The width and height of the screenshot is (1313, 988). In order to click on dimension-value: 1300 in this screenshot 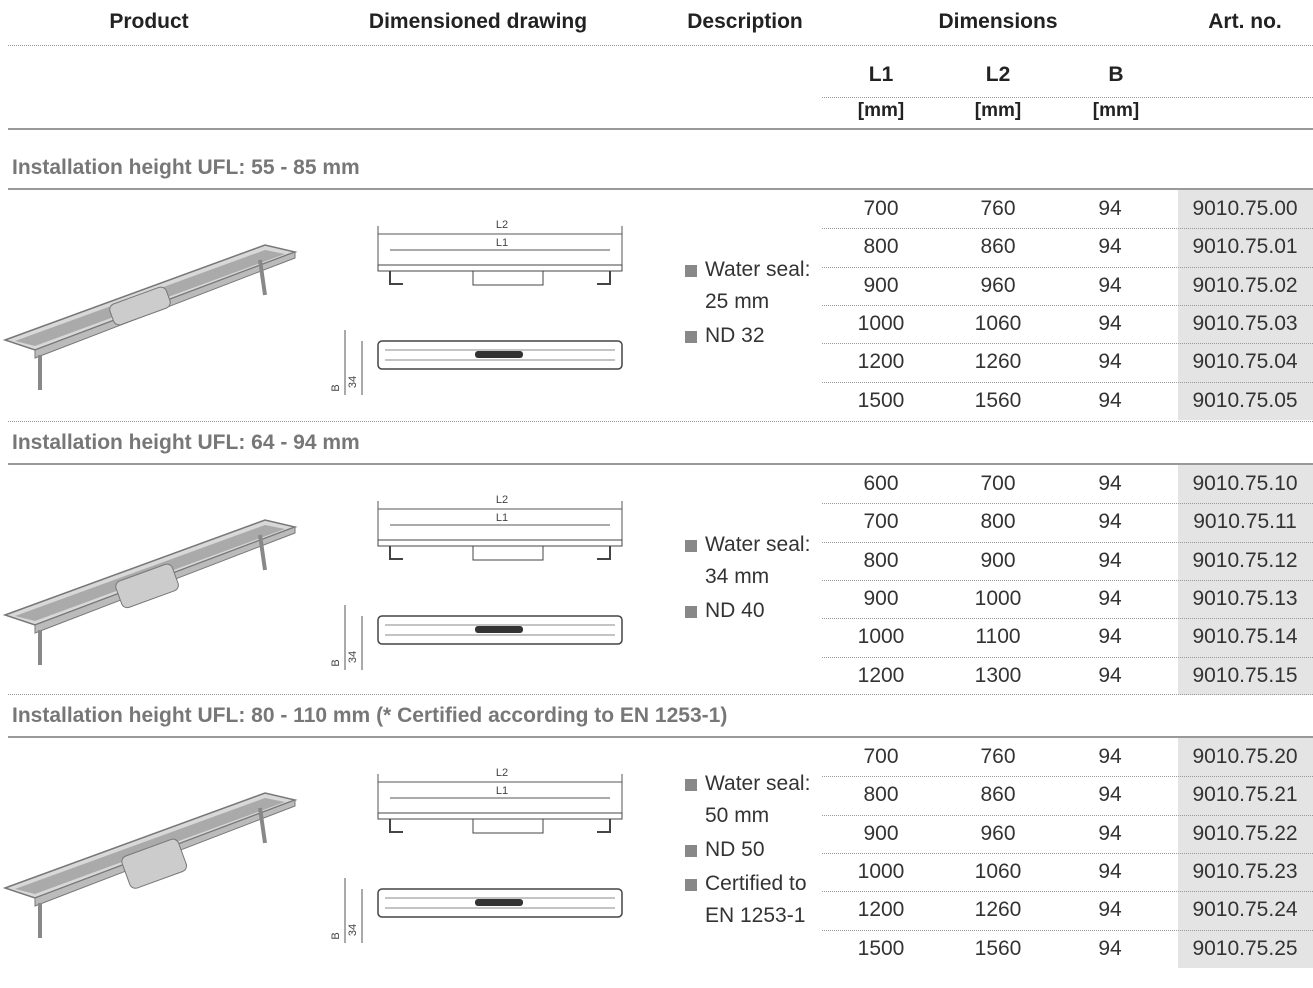, I will do `click(998, 675)`.